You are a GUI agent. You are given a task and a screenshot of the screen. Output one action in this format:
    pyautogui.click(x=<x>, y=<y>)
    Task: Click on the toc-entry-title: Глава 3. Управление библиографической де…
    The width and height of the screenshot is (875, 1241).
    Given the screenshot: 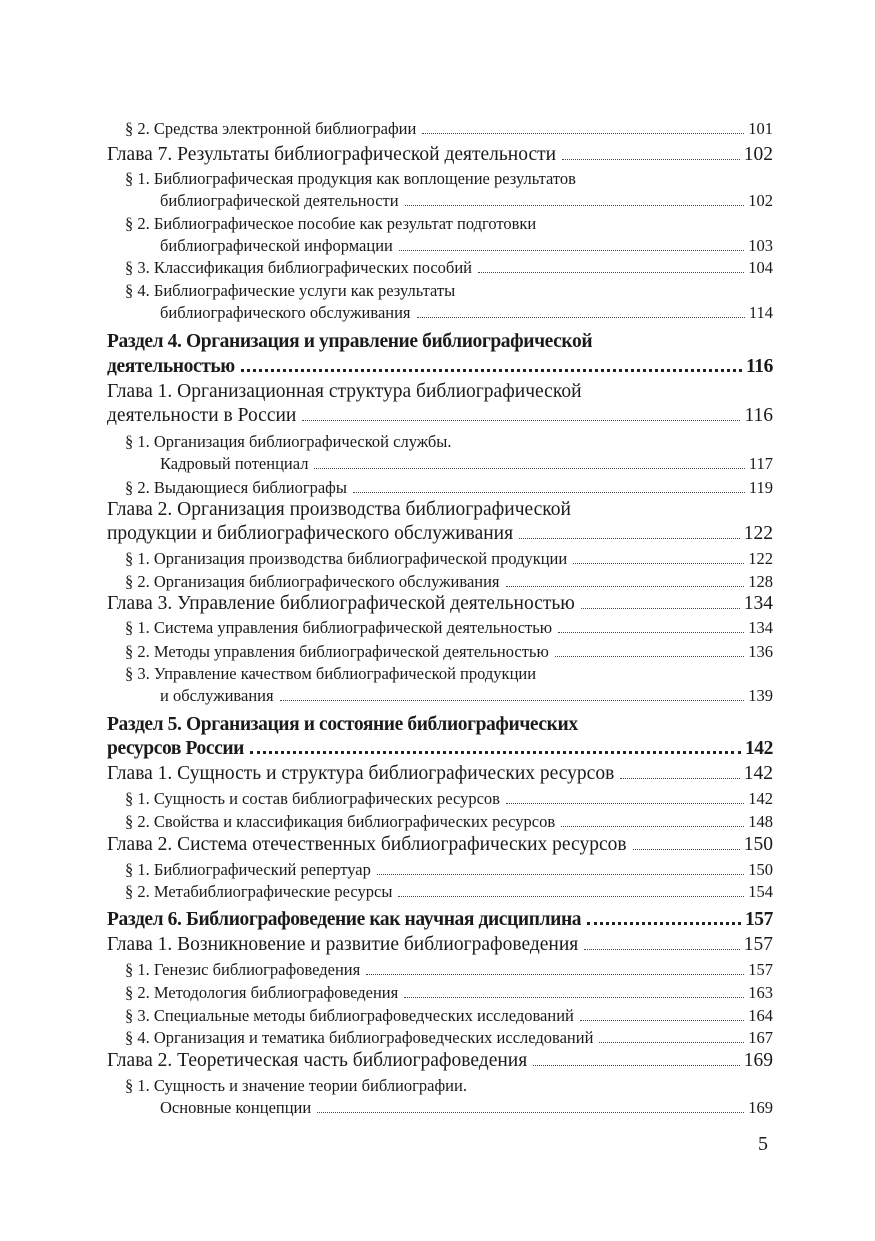 What is the action you would take?
    pyautogui.click(x=341, y=603)
    